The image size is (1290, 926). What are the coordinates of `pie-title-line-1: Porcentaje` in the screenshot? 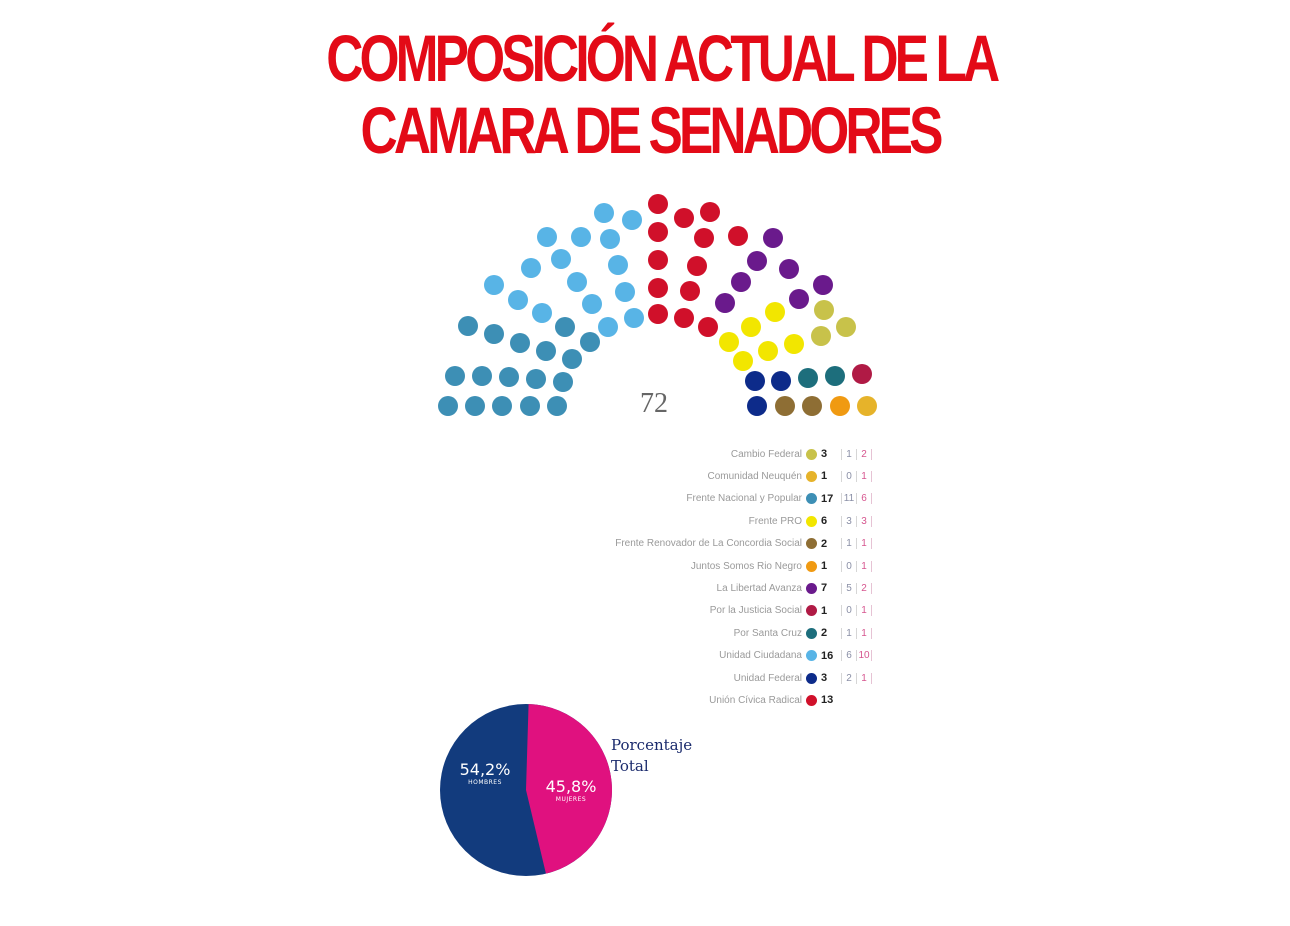 It's located at (652, 745).